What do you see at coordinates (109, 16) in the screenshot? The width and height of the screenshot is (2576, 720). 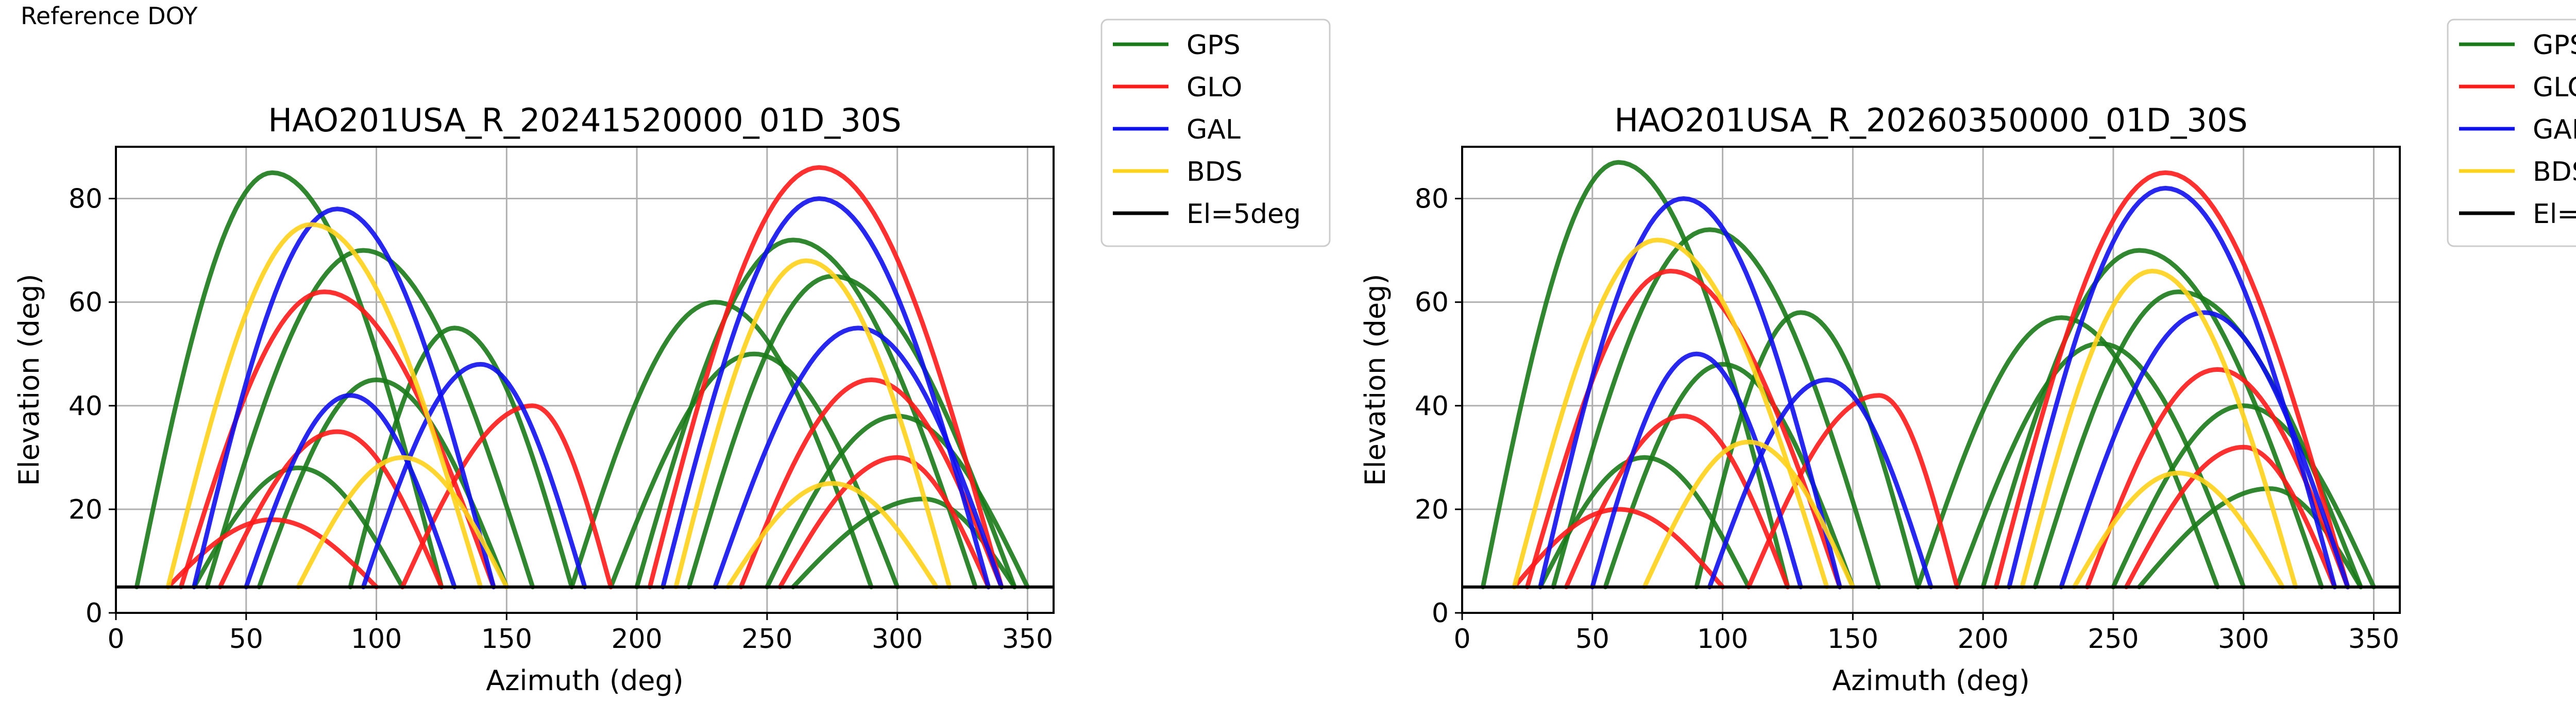 I see `reference-doy-label: Reference DOY` at bounding box center [109, 16].